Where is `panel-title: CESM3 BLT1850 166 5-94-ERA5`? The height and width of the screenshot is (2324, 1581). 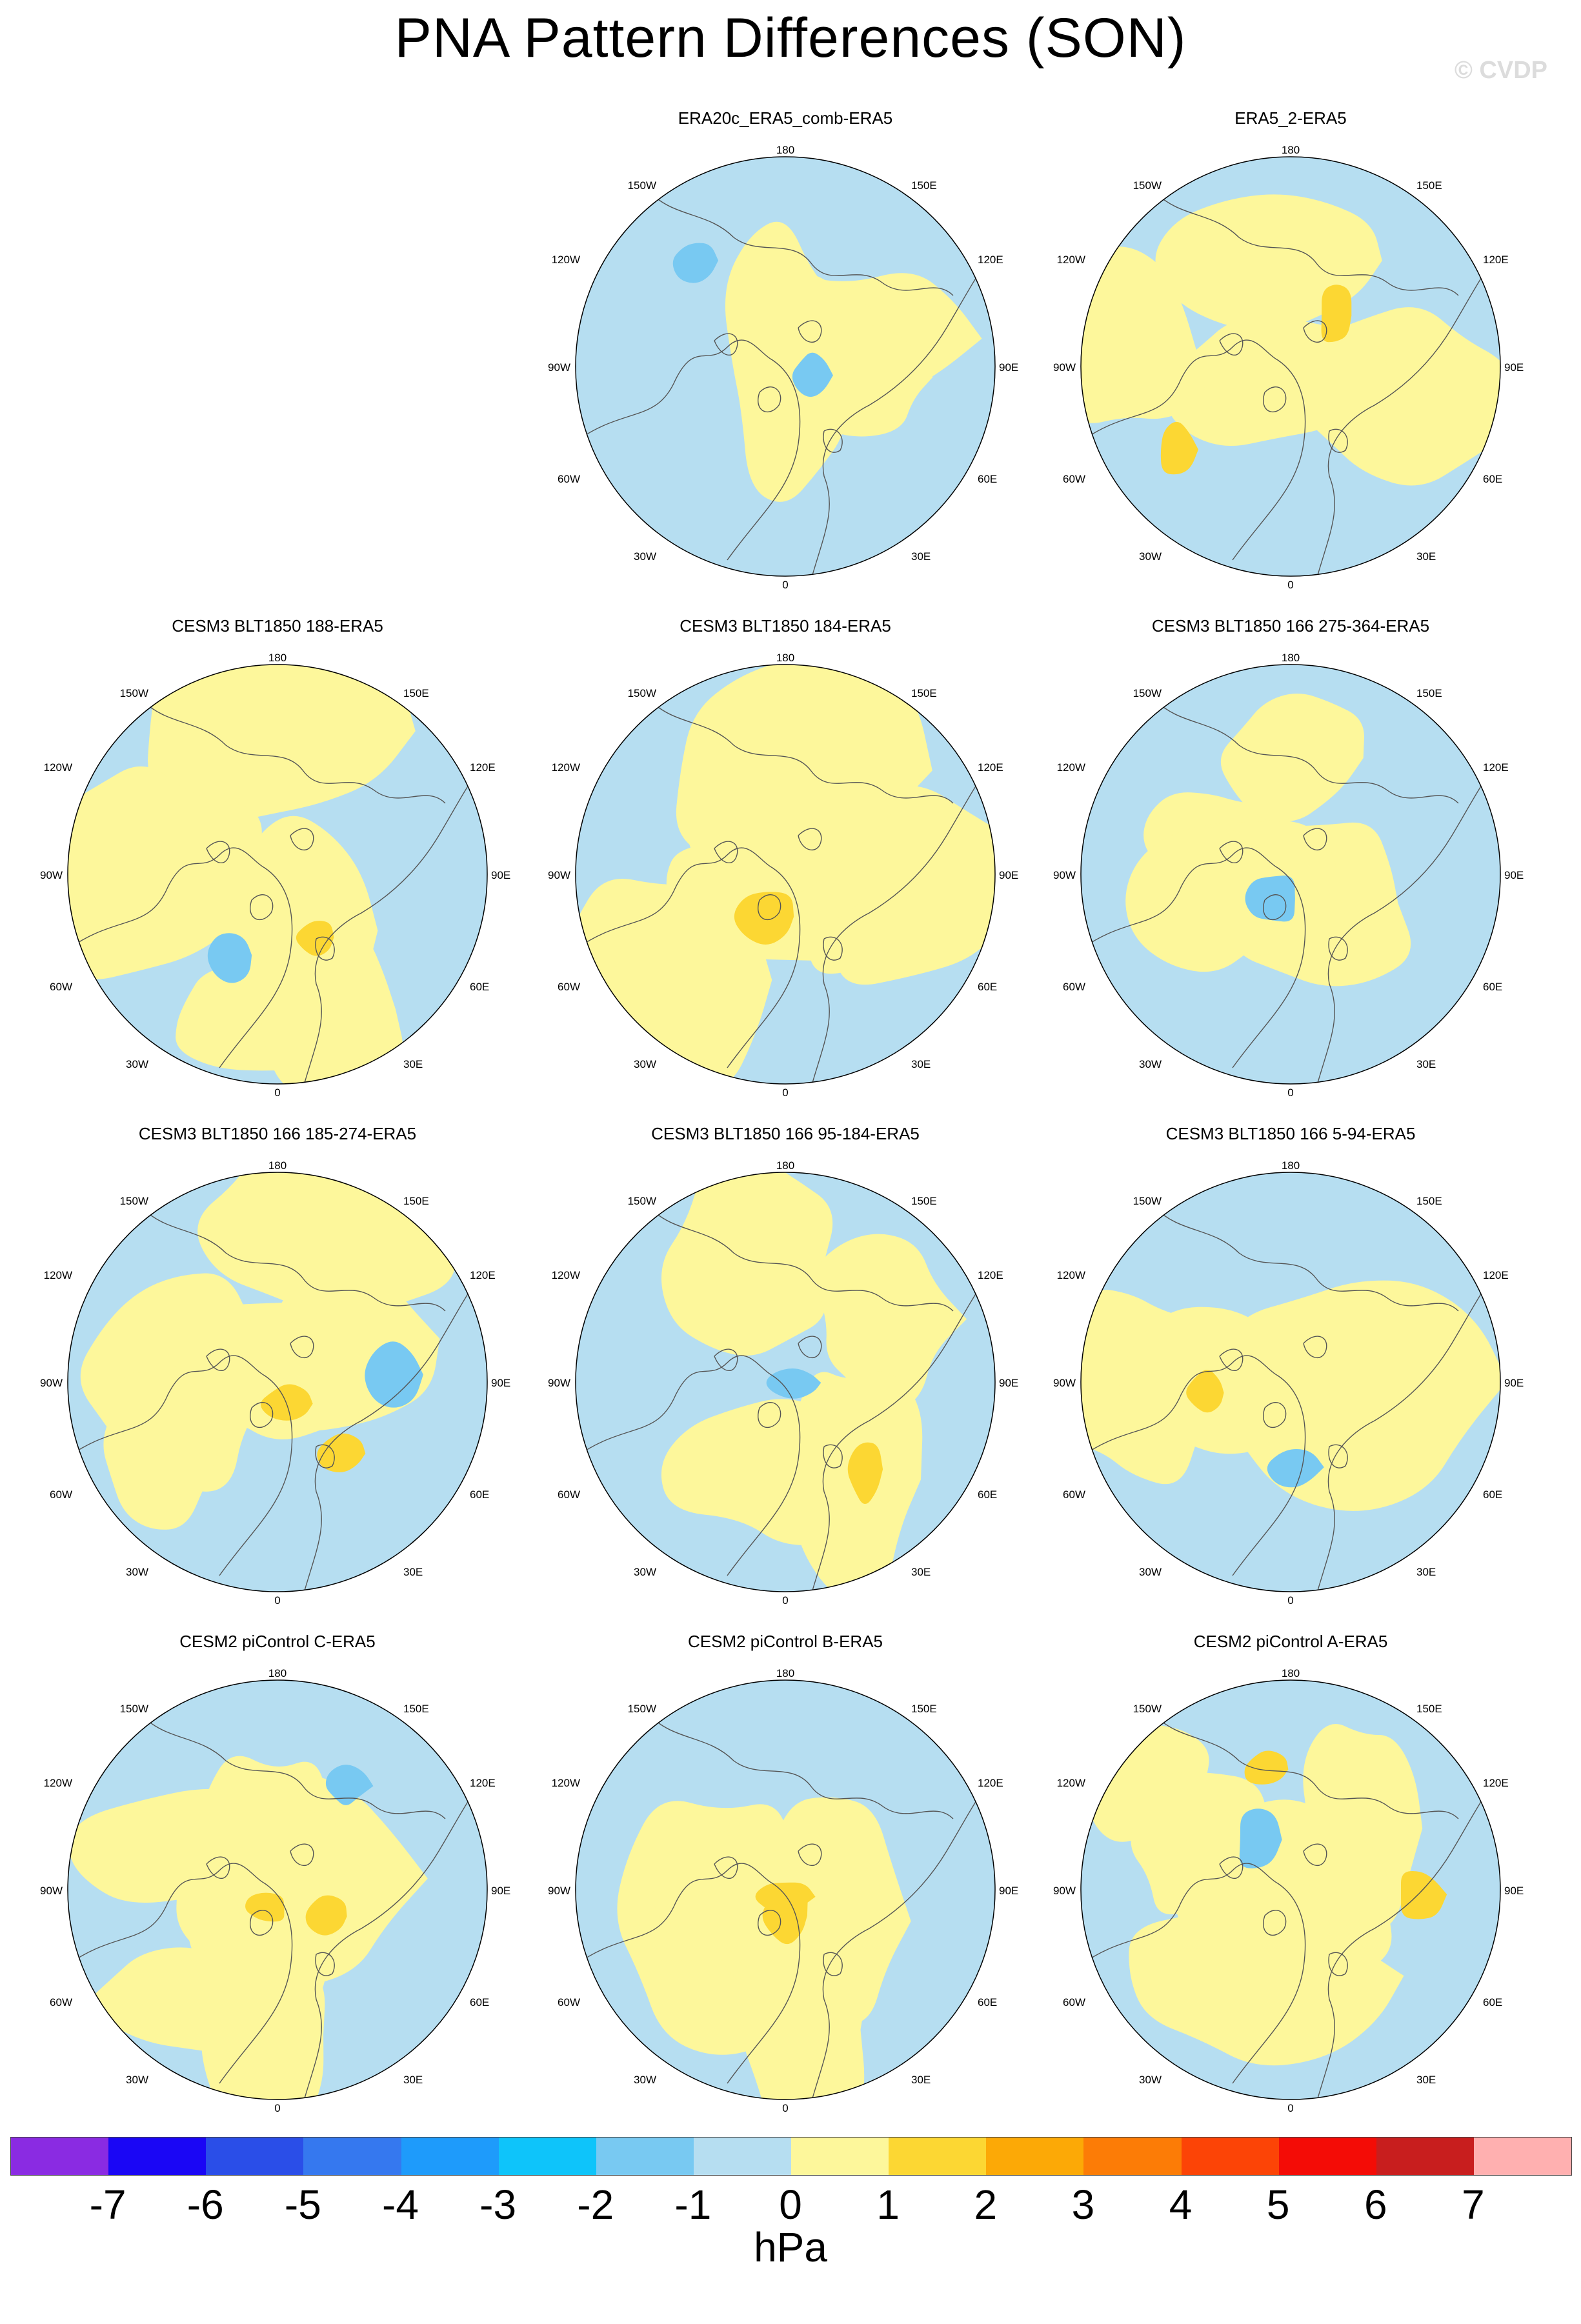
panel-title: CESM3 BLT1850 166 5-94-ERA5 is located at coordinates (1290, 1133).